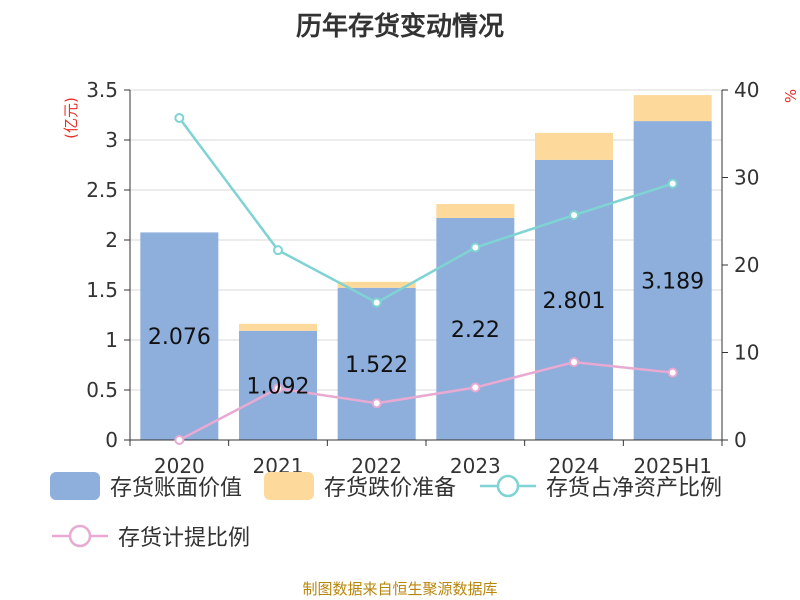 The height and width of the screenshot is (600, 800). What do you see at coordinates (672, 466) in the screenshot?
I see `x-tick-label: 2025H1` at bounding box center [672, 466].